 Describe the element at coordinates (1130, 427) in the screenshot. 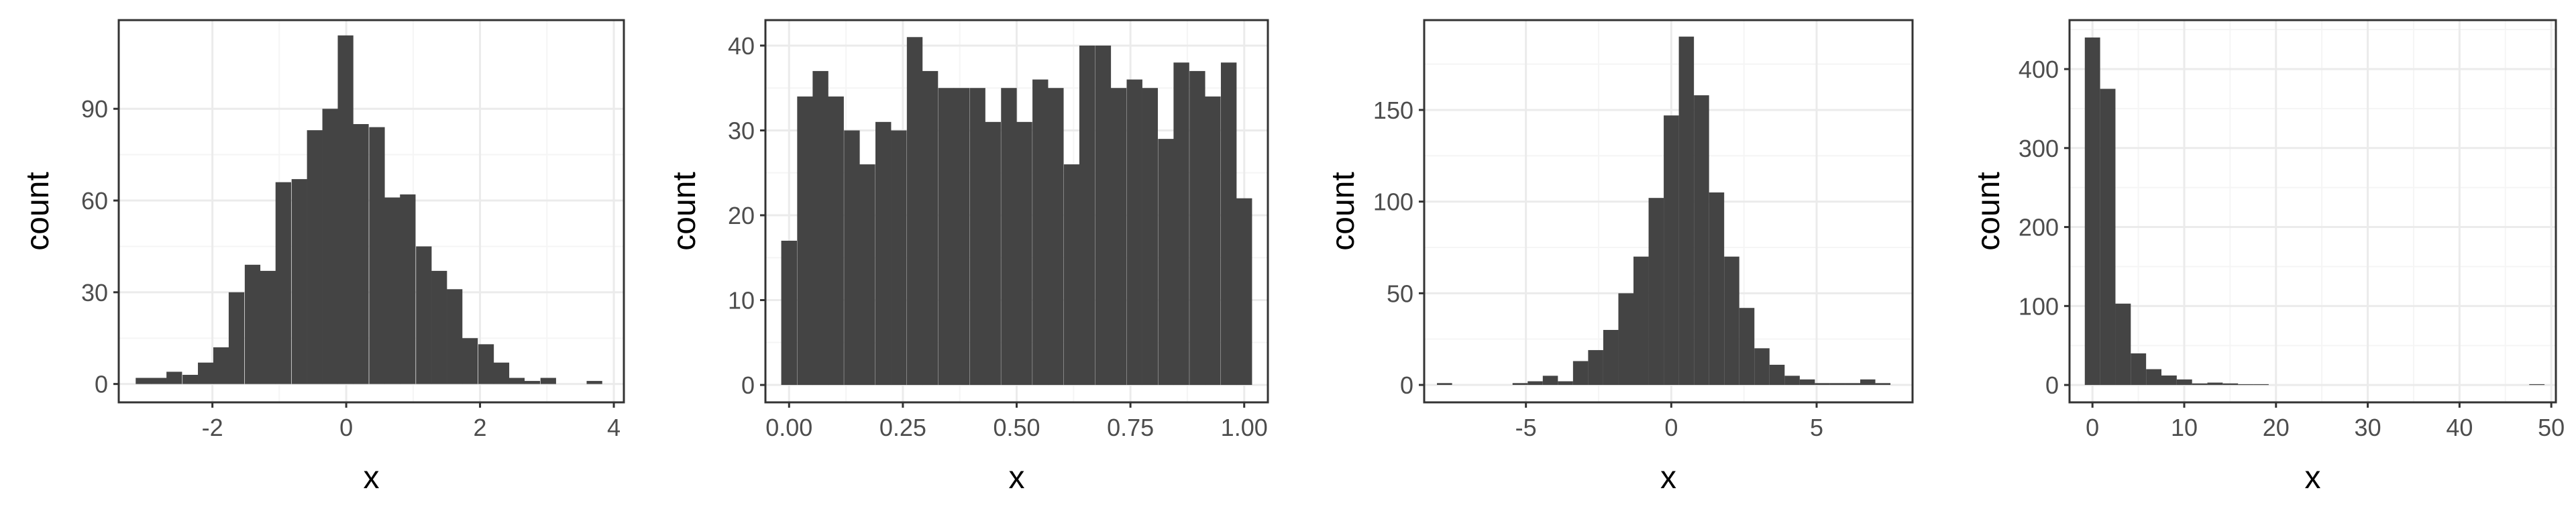

I see `x-tick-label: 0.75` at that location.